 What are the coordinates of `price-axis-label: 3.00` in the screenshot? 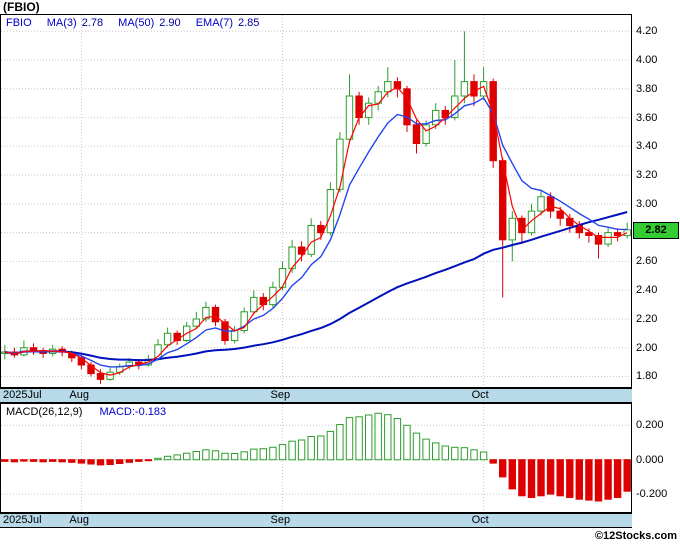 It's located at (647, 203).